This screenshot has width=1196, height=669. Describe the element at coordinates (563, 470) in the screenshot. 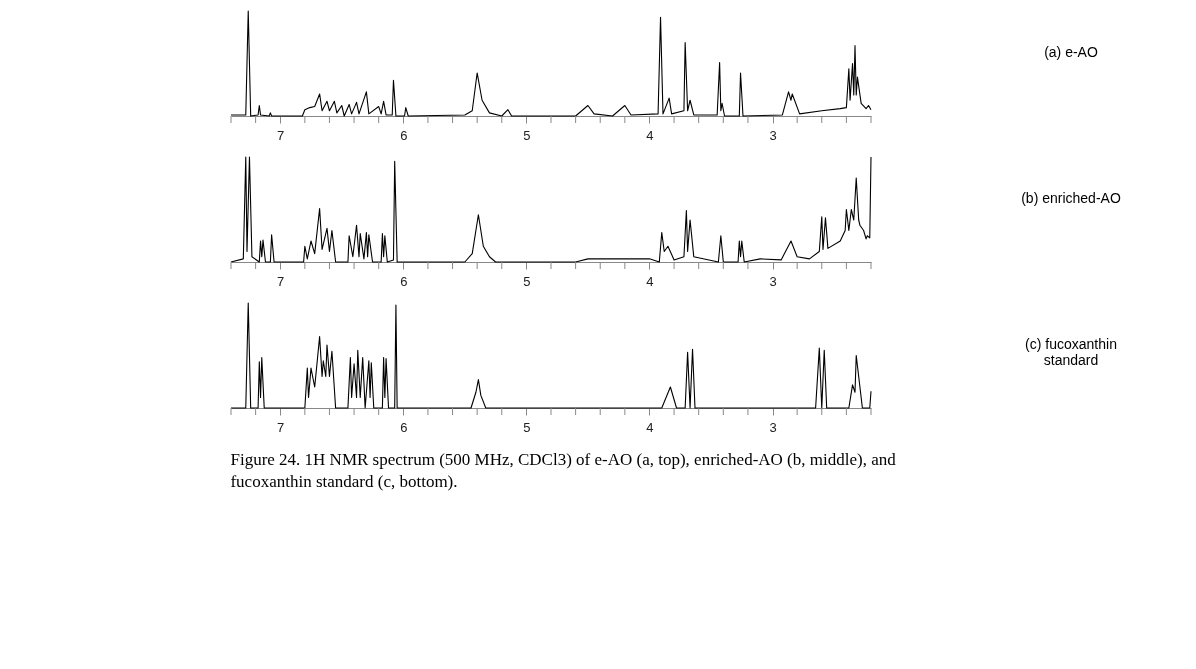

I see `caption: Figure 24. 1H NMR spectrum (500 MHz, CDCl3) of e-AO (a, top), enriched-AO (b, middle), and fucoxanthin standard (c, bottom).` at that location.